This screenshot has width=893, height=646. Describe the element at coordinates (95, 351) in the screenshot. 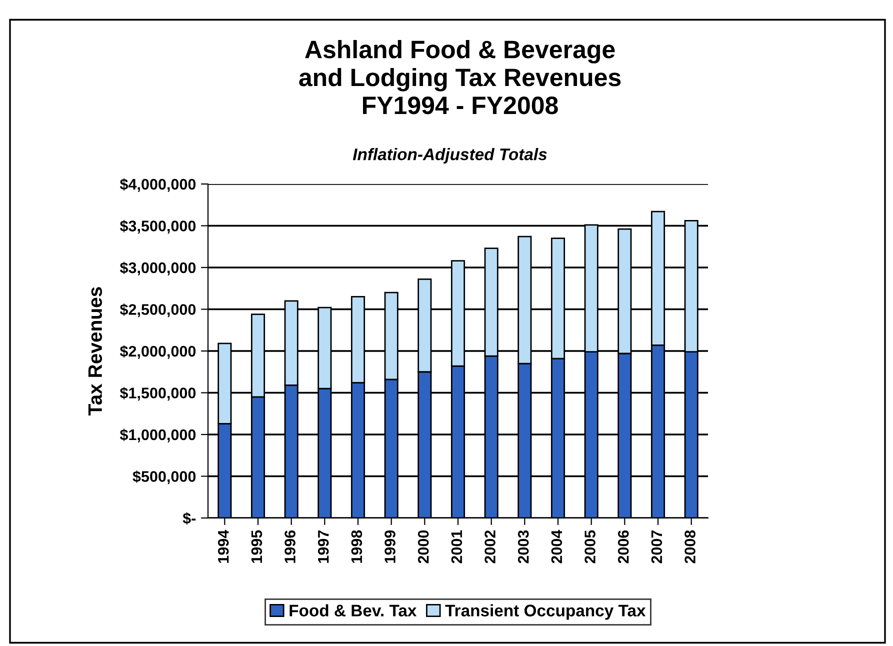

I see `y-axis-title: Tax Revenues` at that location.